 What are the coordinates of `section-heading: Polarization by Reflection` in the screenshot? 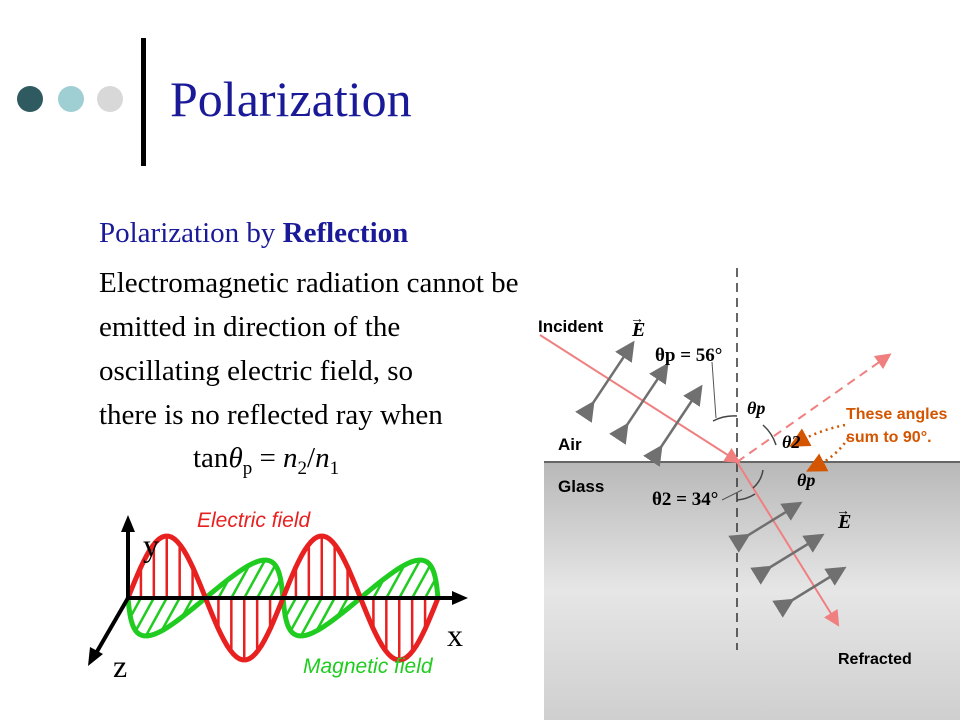 It's located at (253, 233).